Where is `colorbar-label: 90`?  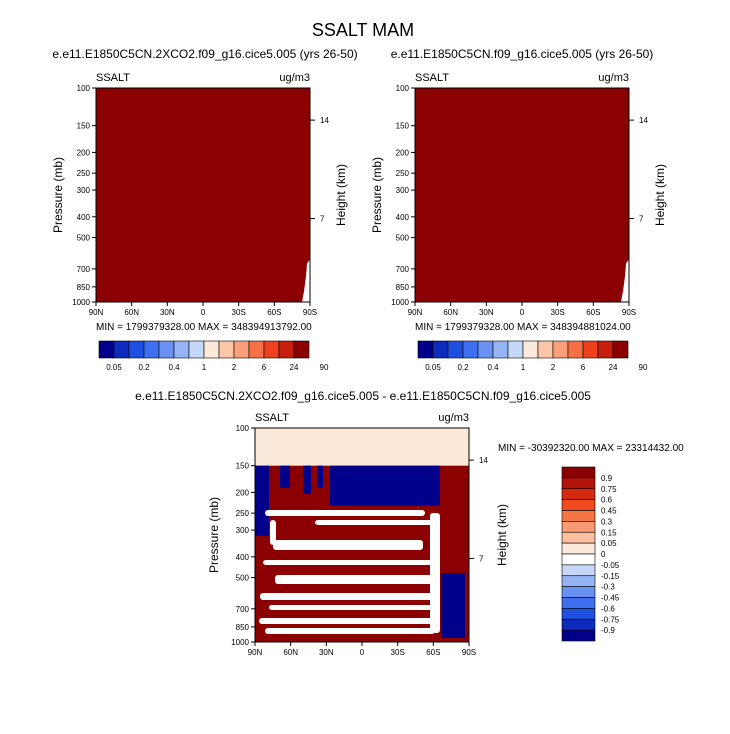 colorbar-label: 90 is located at coordinates (643, 367).